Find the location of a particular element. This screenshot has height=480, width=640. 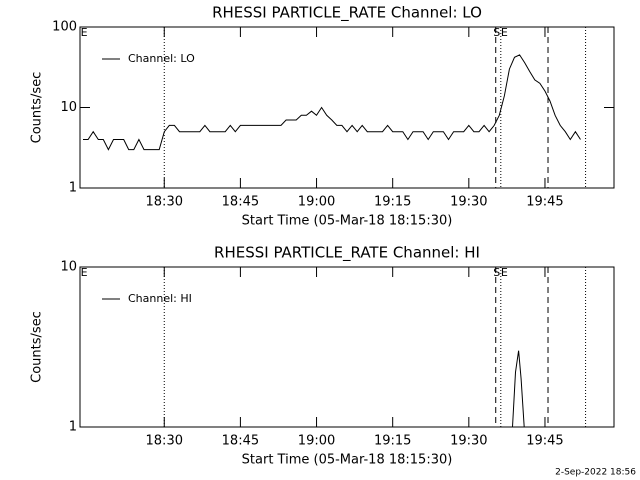

chart-title: RHESSI PARTICLE_RATE Channel: HI is located at coordinates (347, 253).